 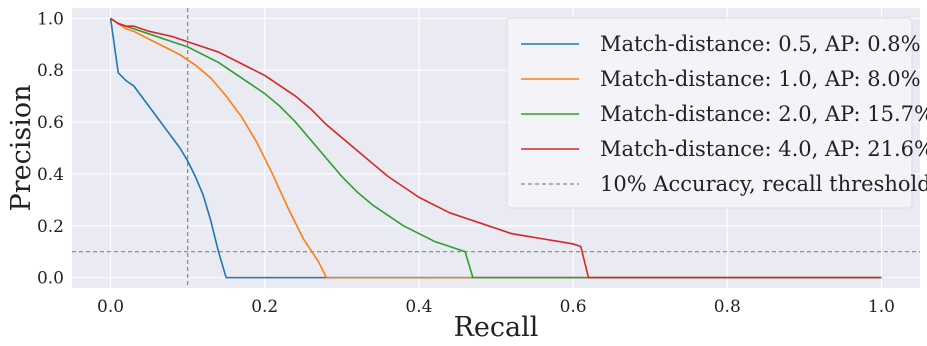 I want to click on legend-label-3: Match-distance: 2.0, AP: 15.7%, so click(x=763, y=114).